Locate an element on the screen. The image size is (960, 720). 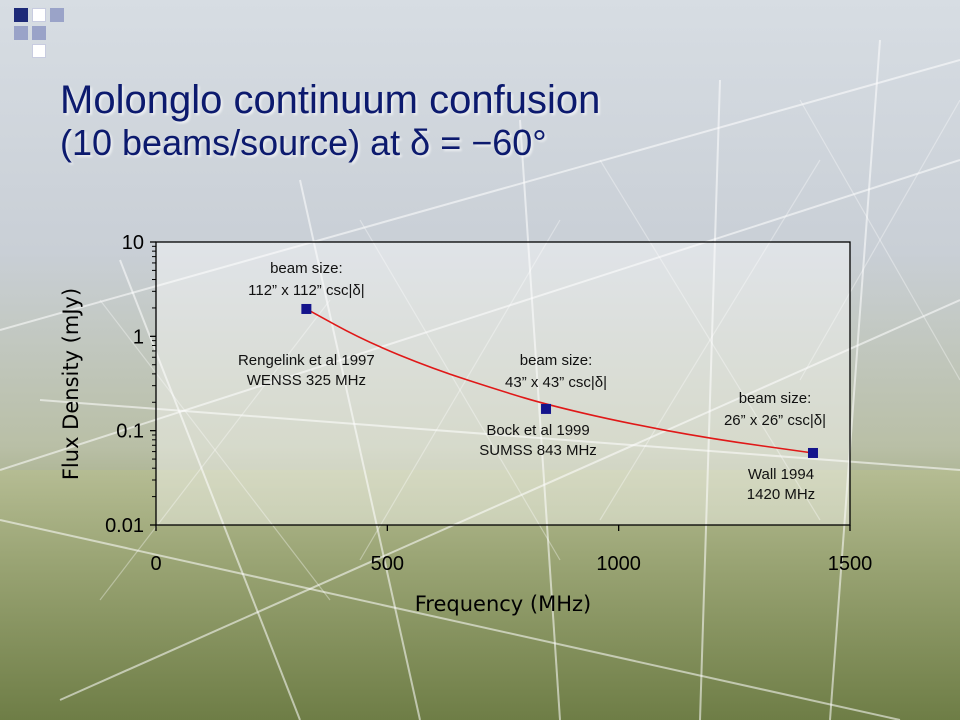
survey-reference: Rengelink et al 1997 is located at coordinates (306, 360).